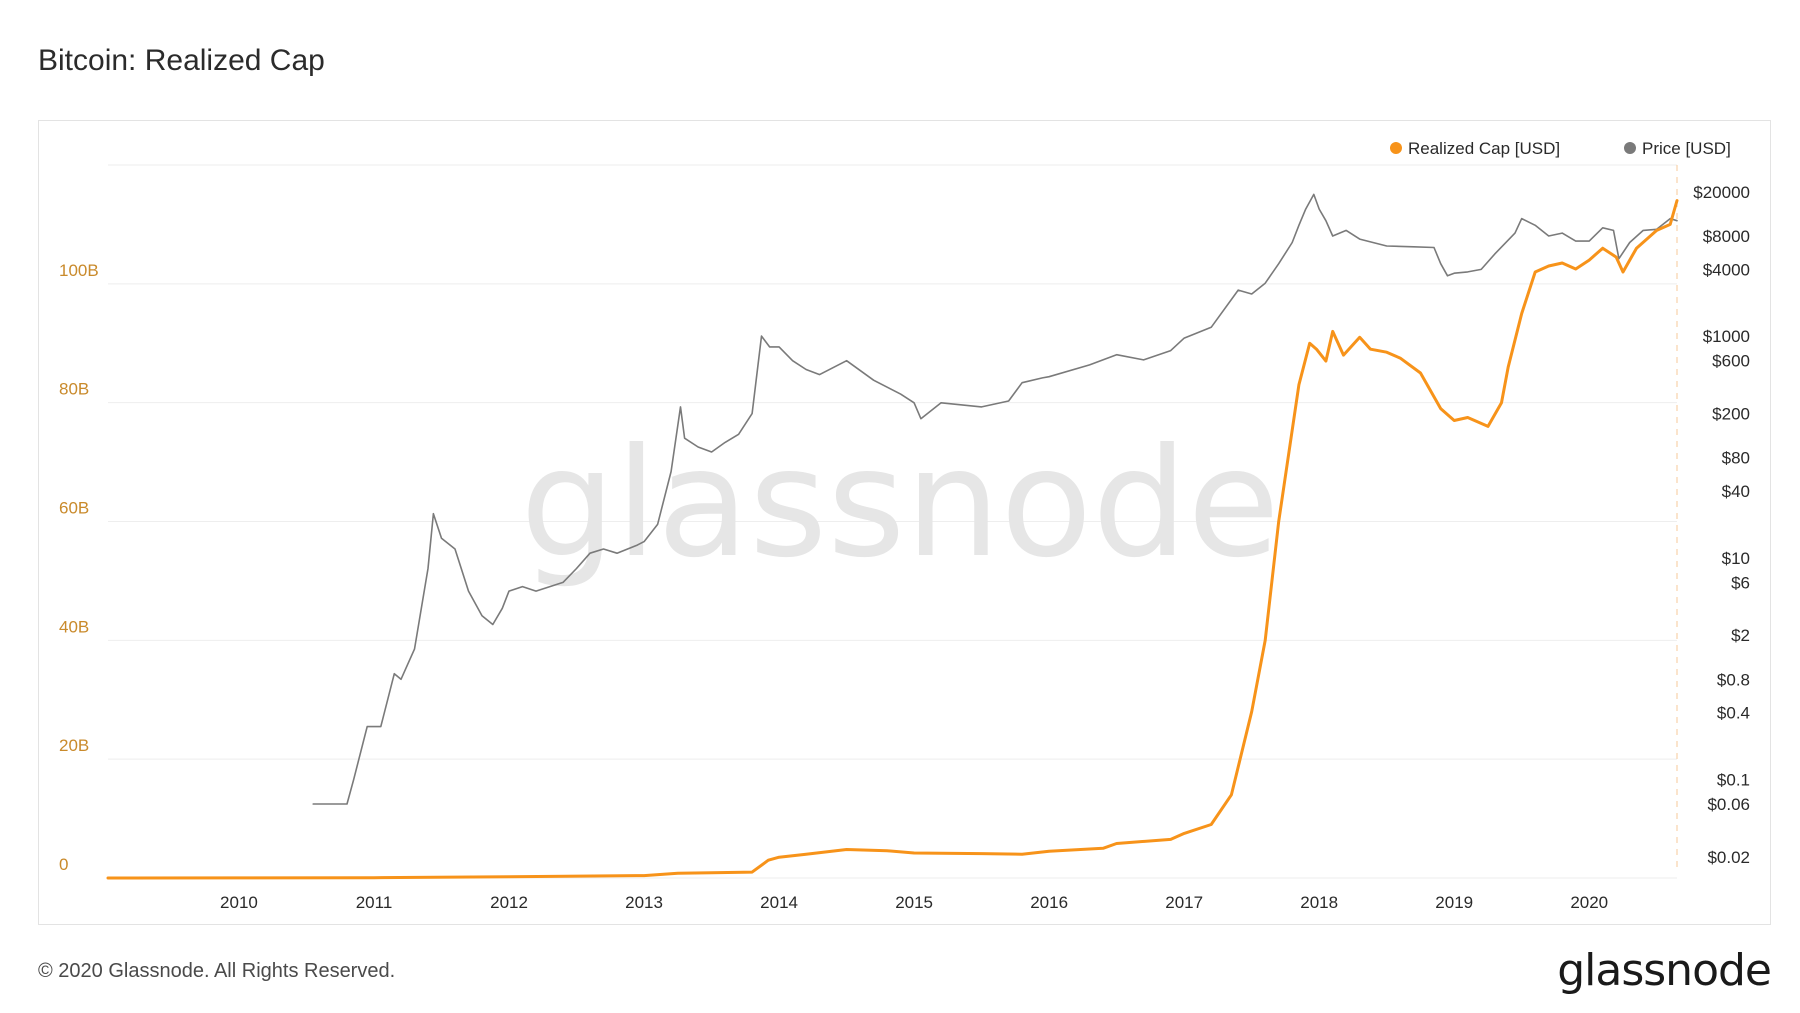 The image size is (1800, 1013). What do you see at coordinates (1733, 779) in the screenshot?
I see `right-tick-label: $0.1` at bounding box center [1733, 779].